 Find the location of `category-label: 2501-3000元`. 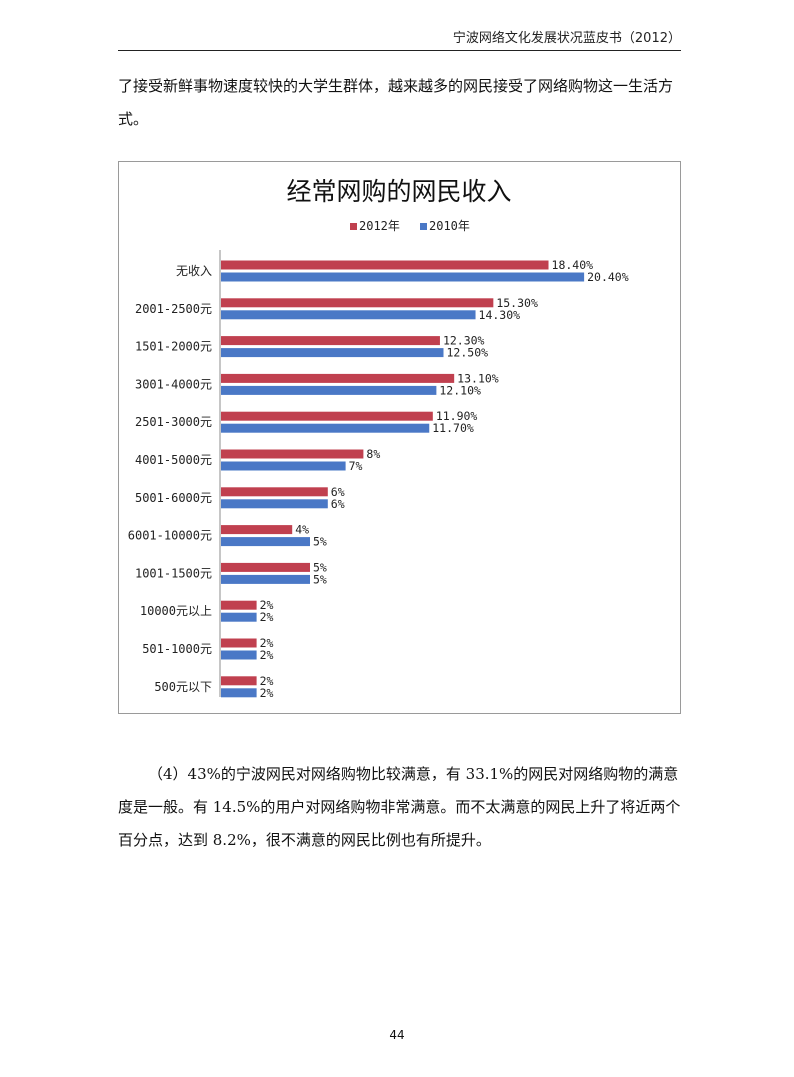

category-label: 2501-3000元 is located at coordinates (173, 422).